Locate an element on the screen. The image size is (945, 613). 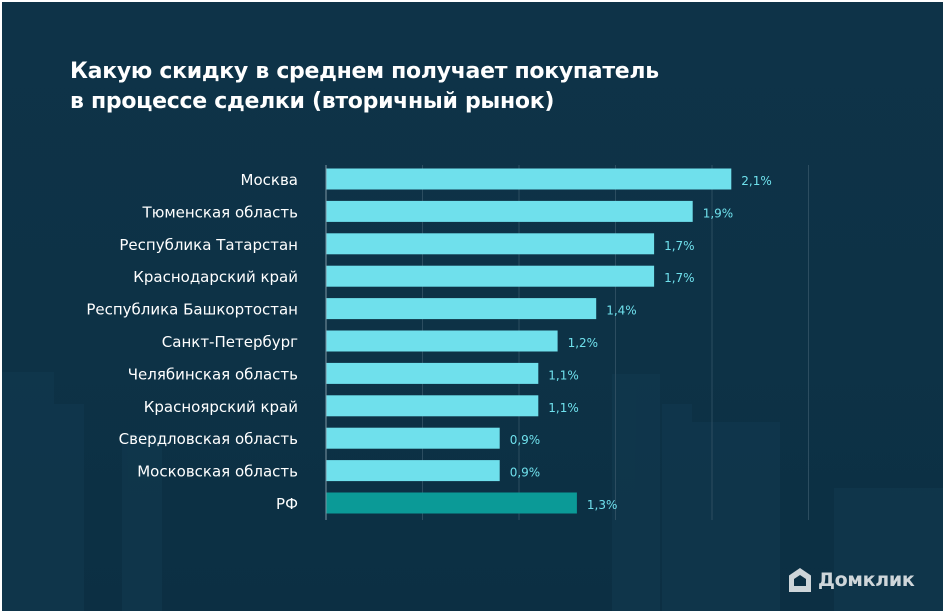
brand-name: Домклик is located at coordinates (866, 580).